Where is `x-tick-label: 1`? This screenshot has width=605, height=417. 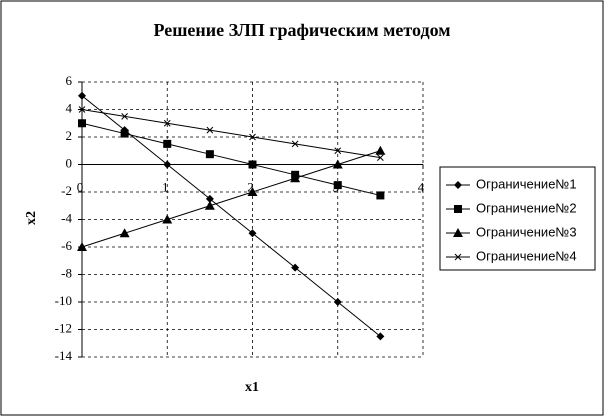 x-tick-label: 1 is located at coordinates (165, 186).